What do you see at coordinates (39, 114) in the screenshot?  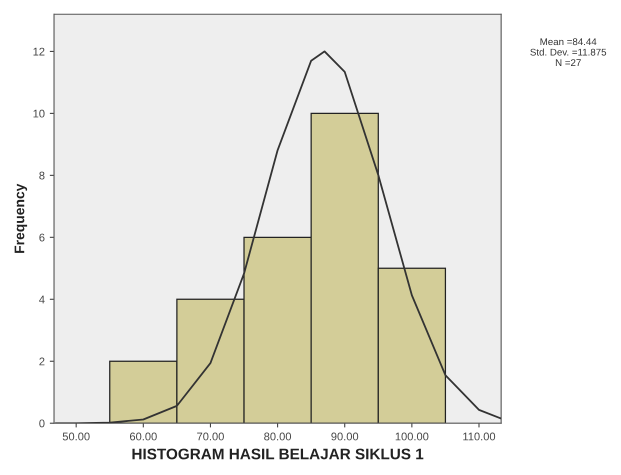 I see `y-tick-label: 10` at bounding box center [39, 114].